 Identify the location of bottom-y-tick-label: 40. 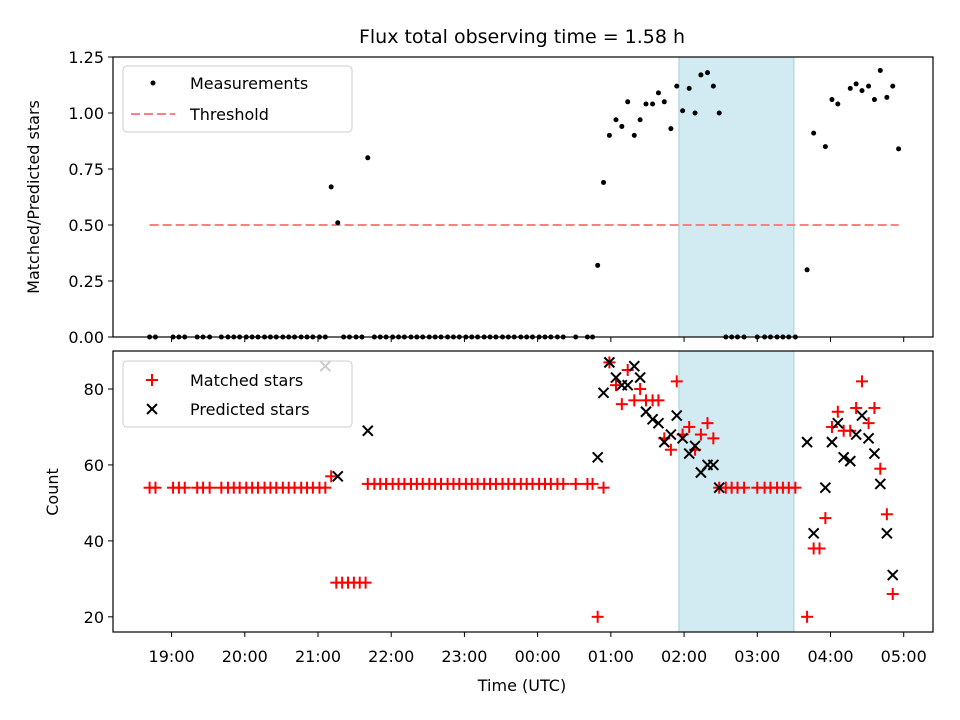
(94, 541).